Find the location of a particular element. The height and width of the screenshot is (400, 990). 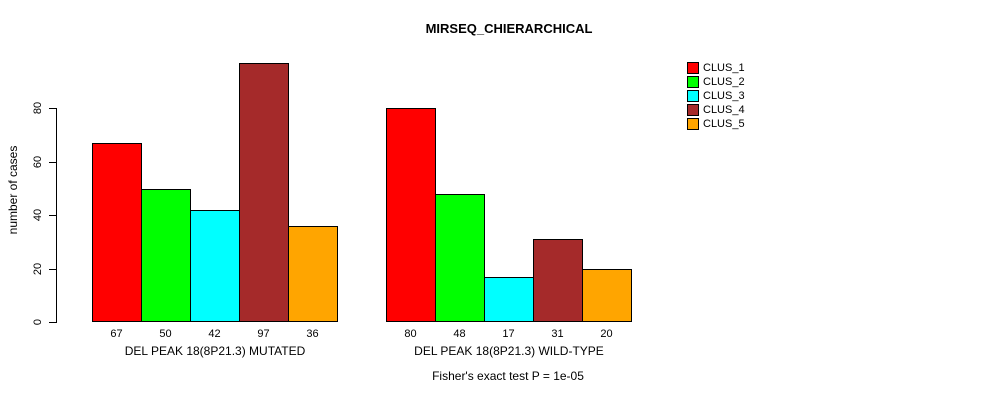

legend-item-clus_4: CLUS_4 is located at coordinates (716, 110).